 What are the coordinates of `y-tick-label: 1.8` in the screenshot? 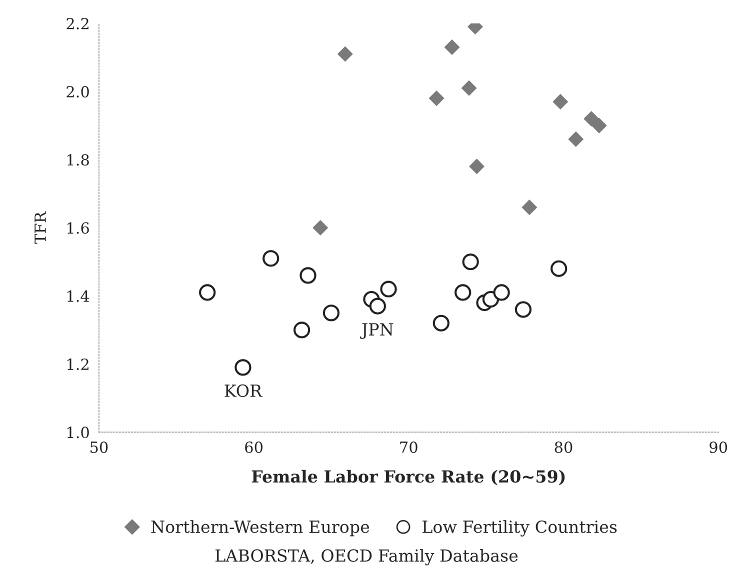 It's located at (78, 160).